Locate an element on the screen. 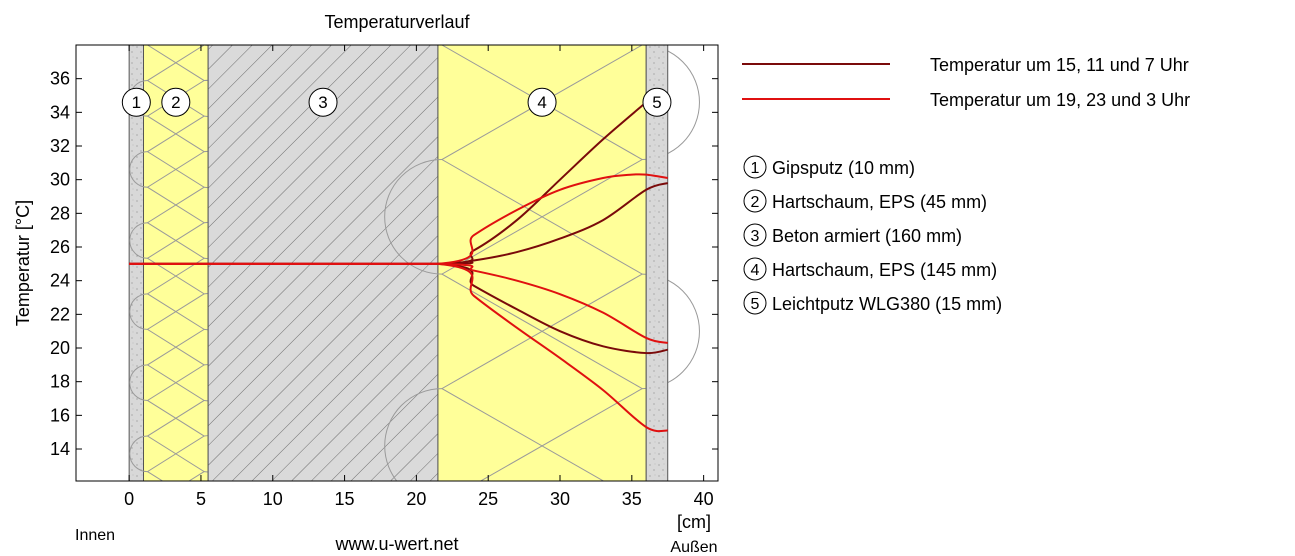 Image resolution: width=1295 pixels, height=556 pixels. layer-badge-3: 3 is located at coordinates (323, 102).